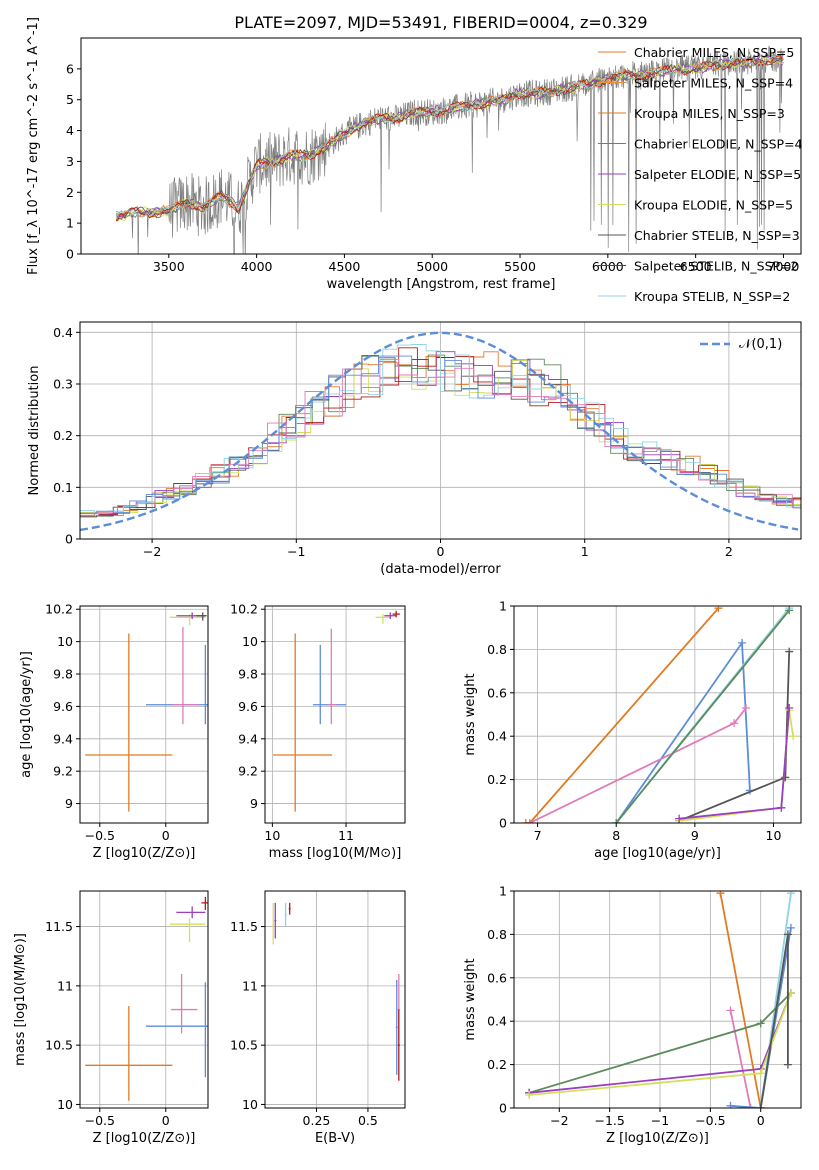 This screenshot has height=1170, width=819. What do you see at coordinates (317, 1120) in the screenshot?
I see `x-tick-label: 0.25` at bounding box center [317, 1120].